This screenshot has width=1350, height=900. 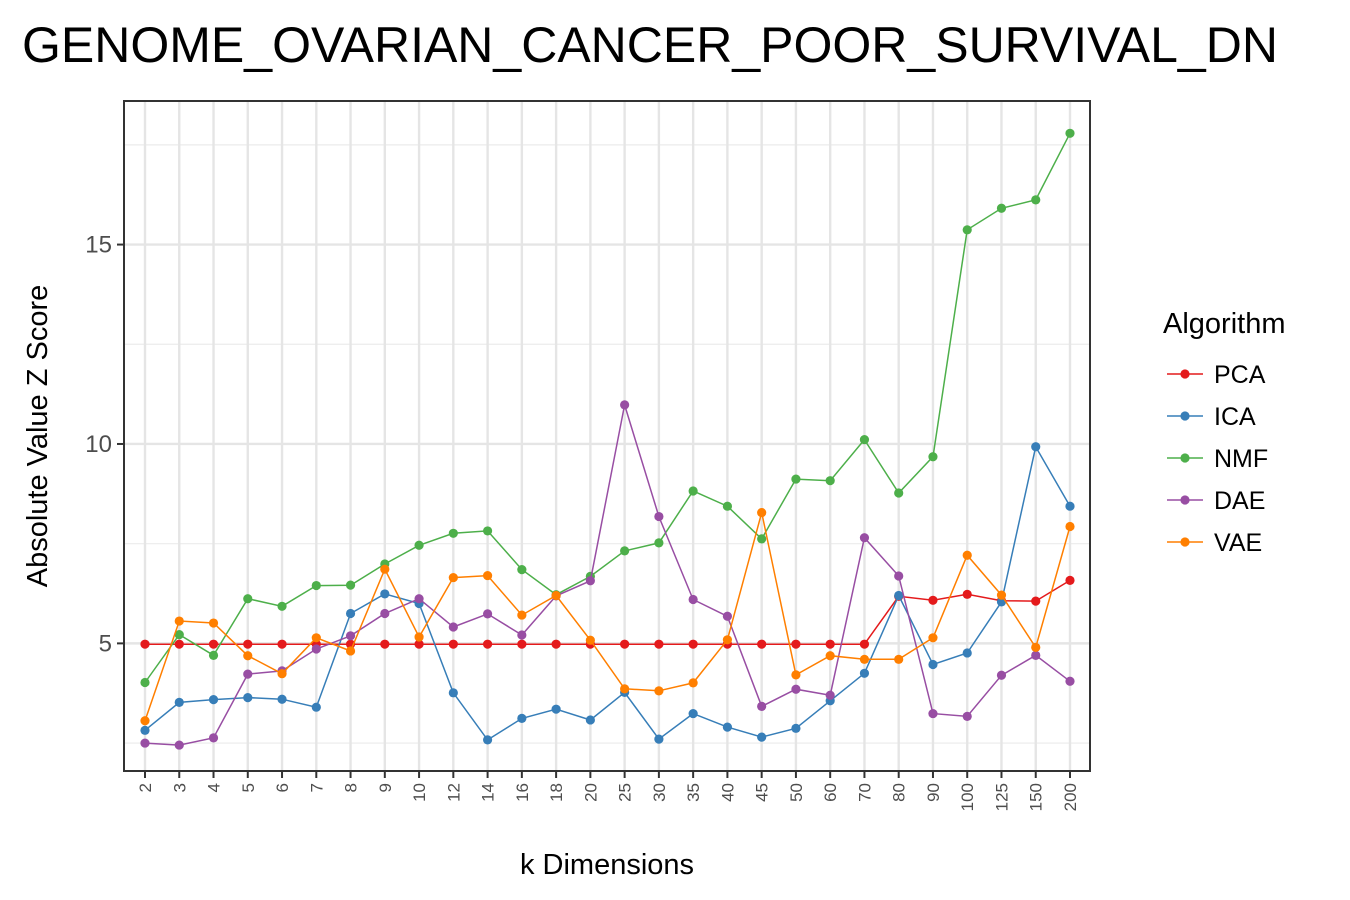 What do you see at coordinates (214, 787) in the screenshot?
I see `x-tick-label: 4` at bounding box center [214, 787].